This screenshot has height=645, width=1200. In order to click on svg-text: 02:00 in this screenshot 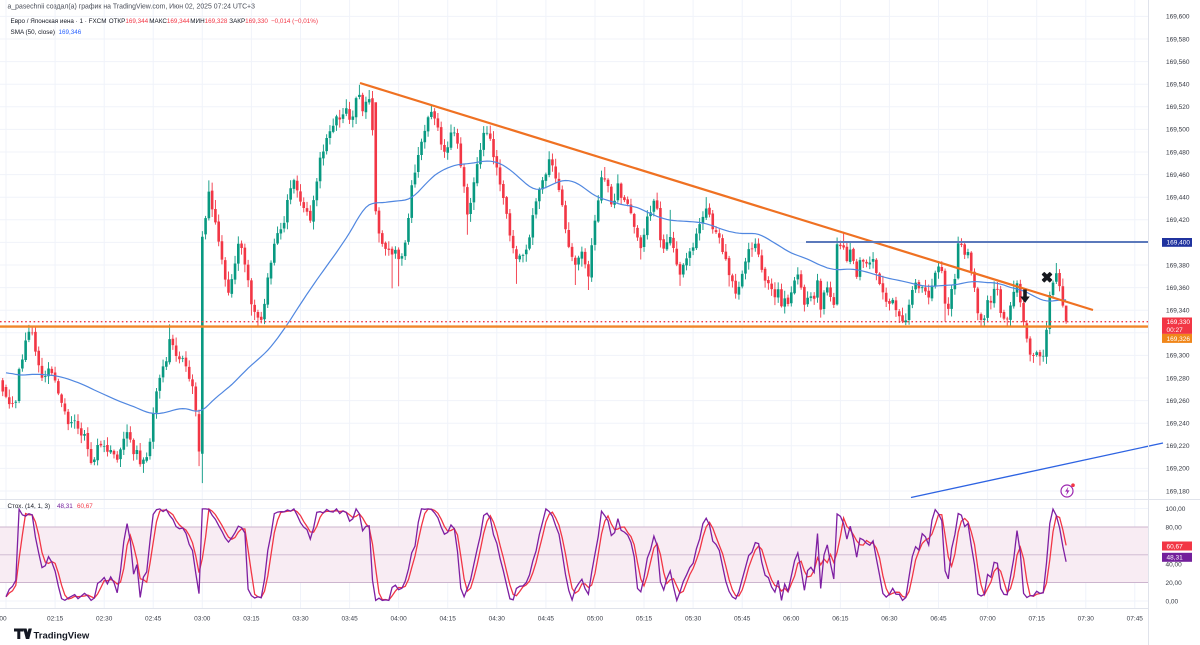, I will do `click(3, 619)`.